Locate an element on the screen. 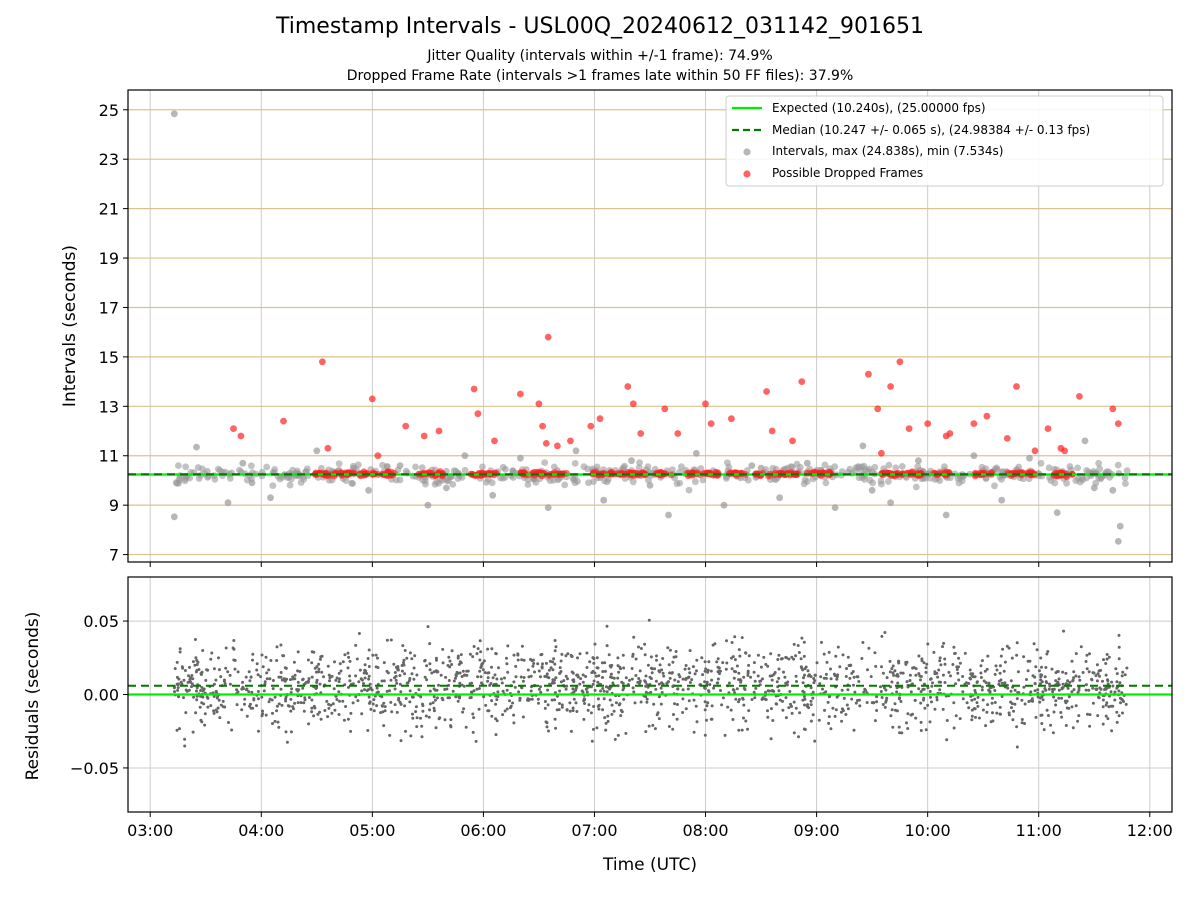 The height and width of the screenshot is (900, 1200). top-y-axis-label: Intervals (seconds) is located at coordinates (70, 326).